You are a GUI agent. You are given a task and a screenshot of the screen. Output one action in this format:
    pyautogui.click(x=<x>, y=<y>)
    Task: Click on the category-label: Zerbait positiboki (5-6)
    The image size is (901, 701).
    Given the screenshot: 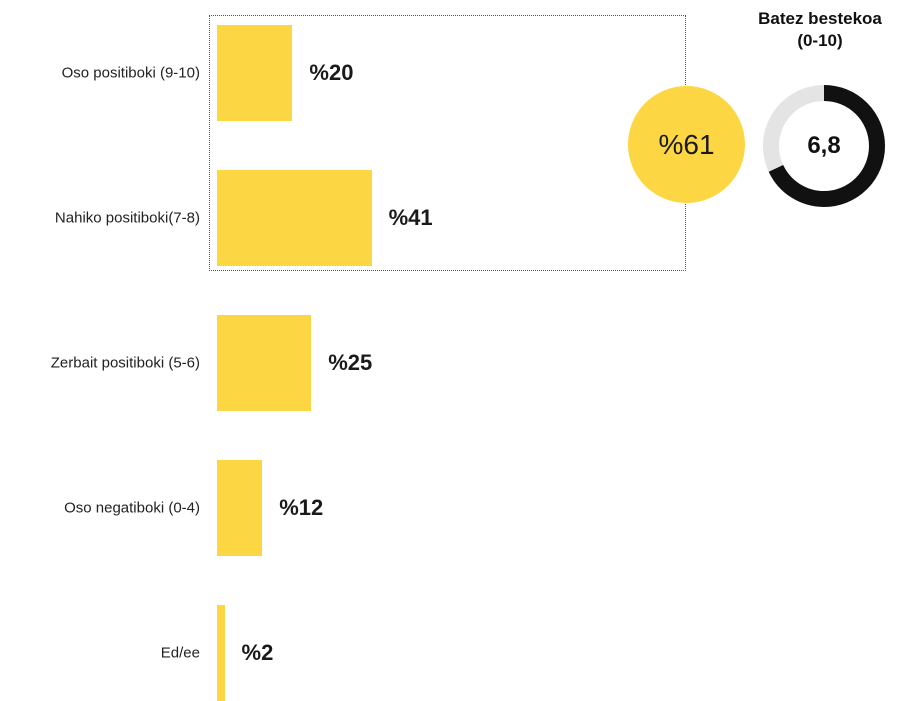 What is the action you would take?
    pyautogui.click(x=125, y=363)
    